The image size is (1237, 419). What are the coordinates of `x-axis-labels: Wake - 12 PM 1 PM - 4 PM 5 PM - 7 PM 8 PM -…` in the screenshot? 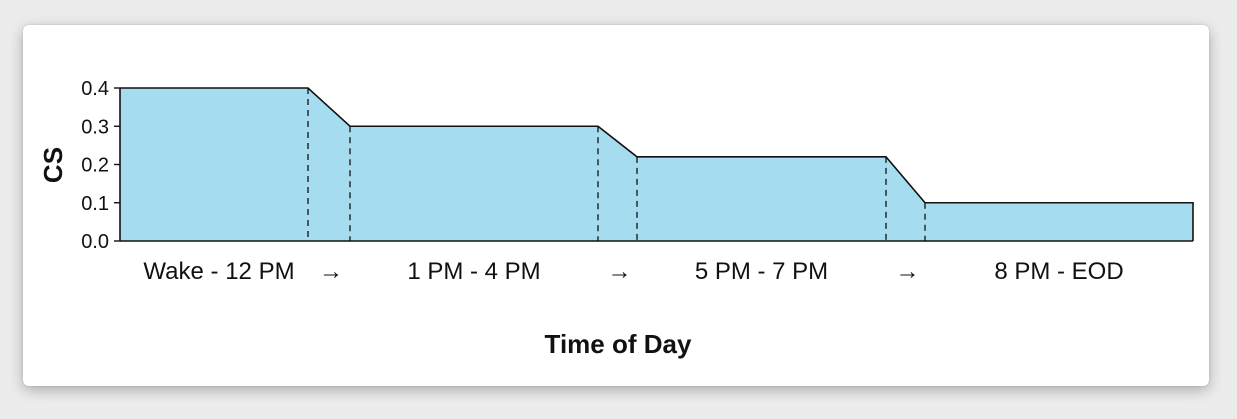 It's located at (633, 271).